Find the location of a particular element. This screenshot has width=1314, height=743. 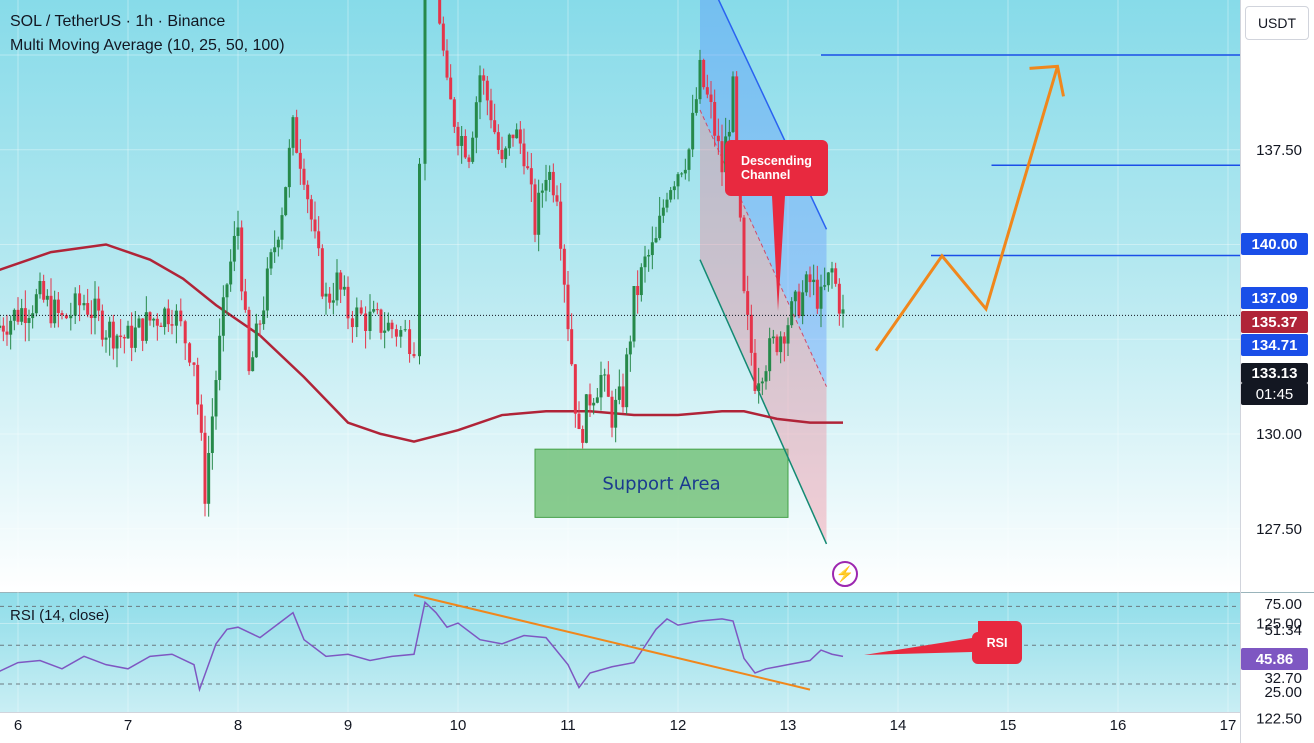

level-2-price-label: 134.71 is located at coordinates (1274, 345).